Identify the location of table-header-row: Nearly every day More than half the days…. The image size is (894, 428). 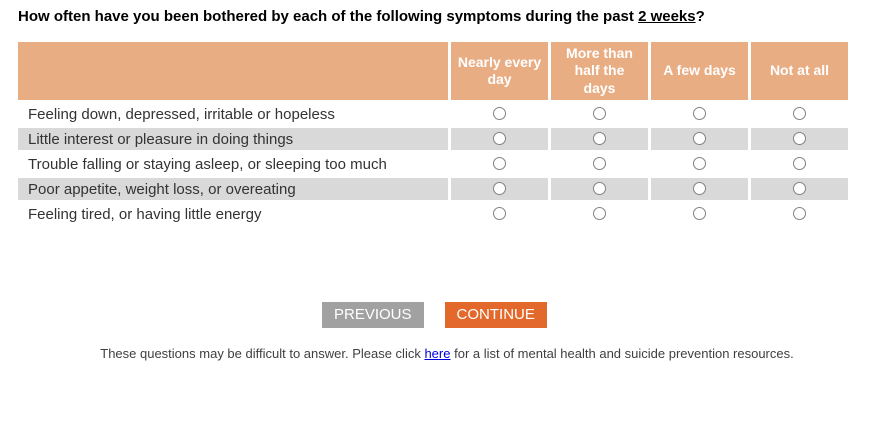
(433, 71).